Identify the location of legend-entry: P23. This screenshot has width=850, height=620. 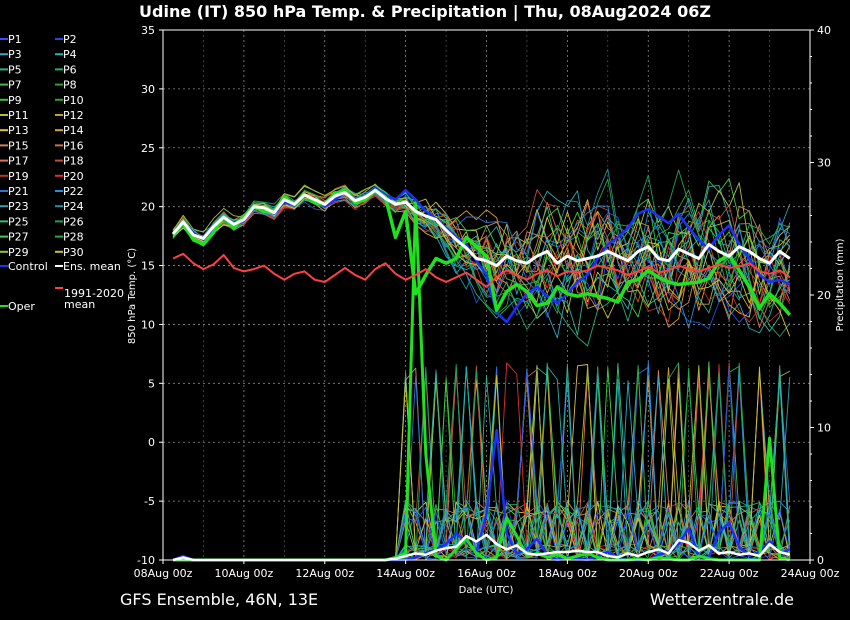
(18, 206).